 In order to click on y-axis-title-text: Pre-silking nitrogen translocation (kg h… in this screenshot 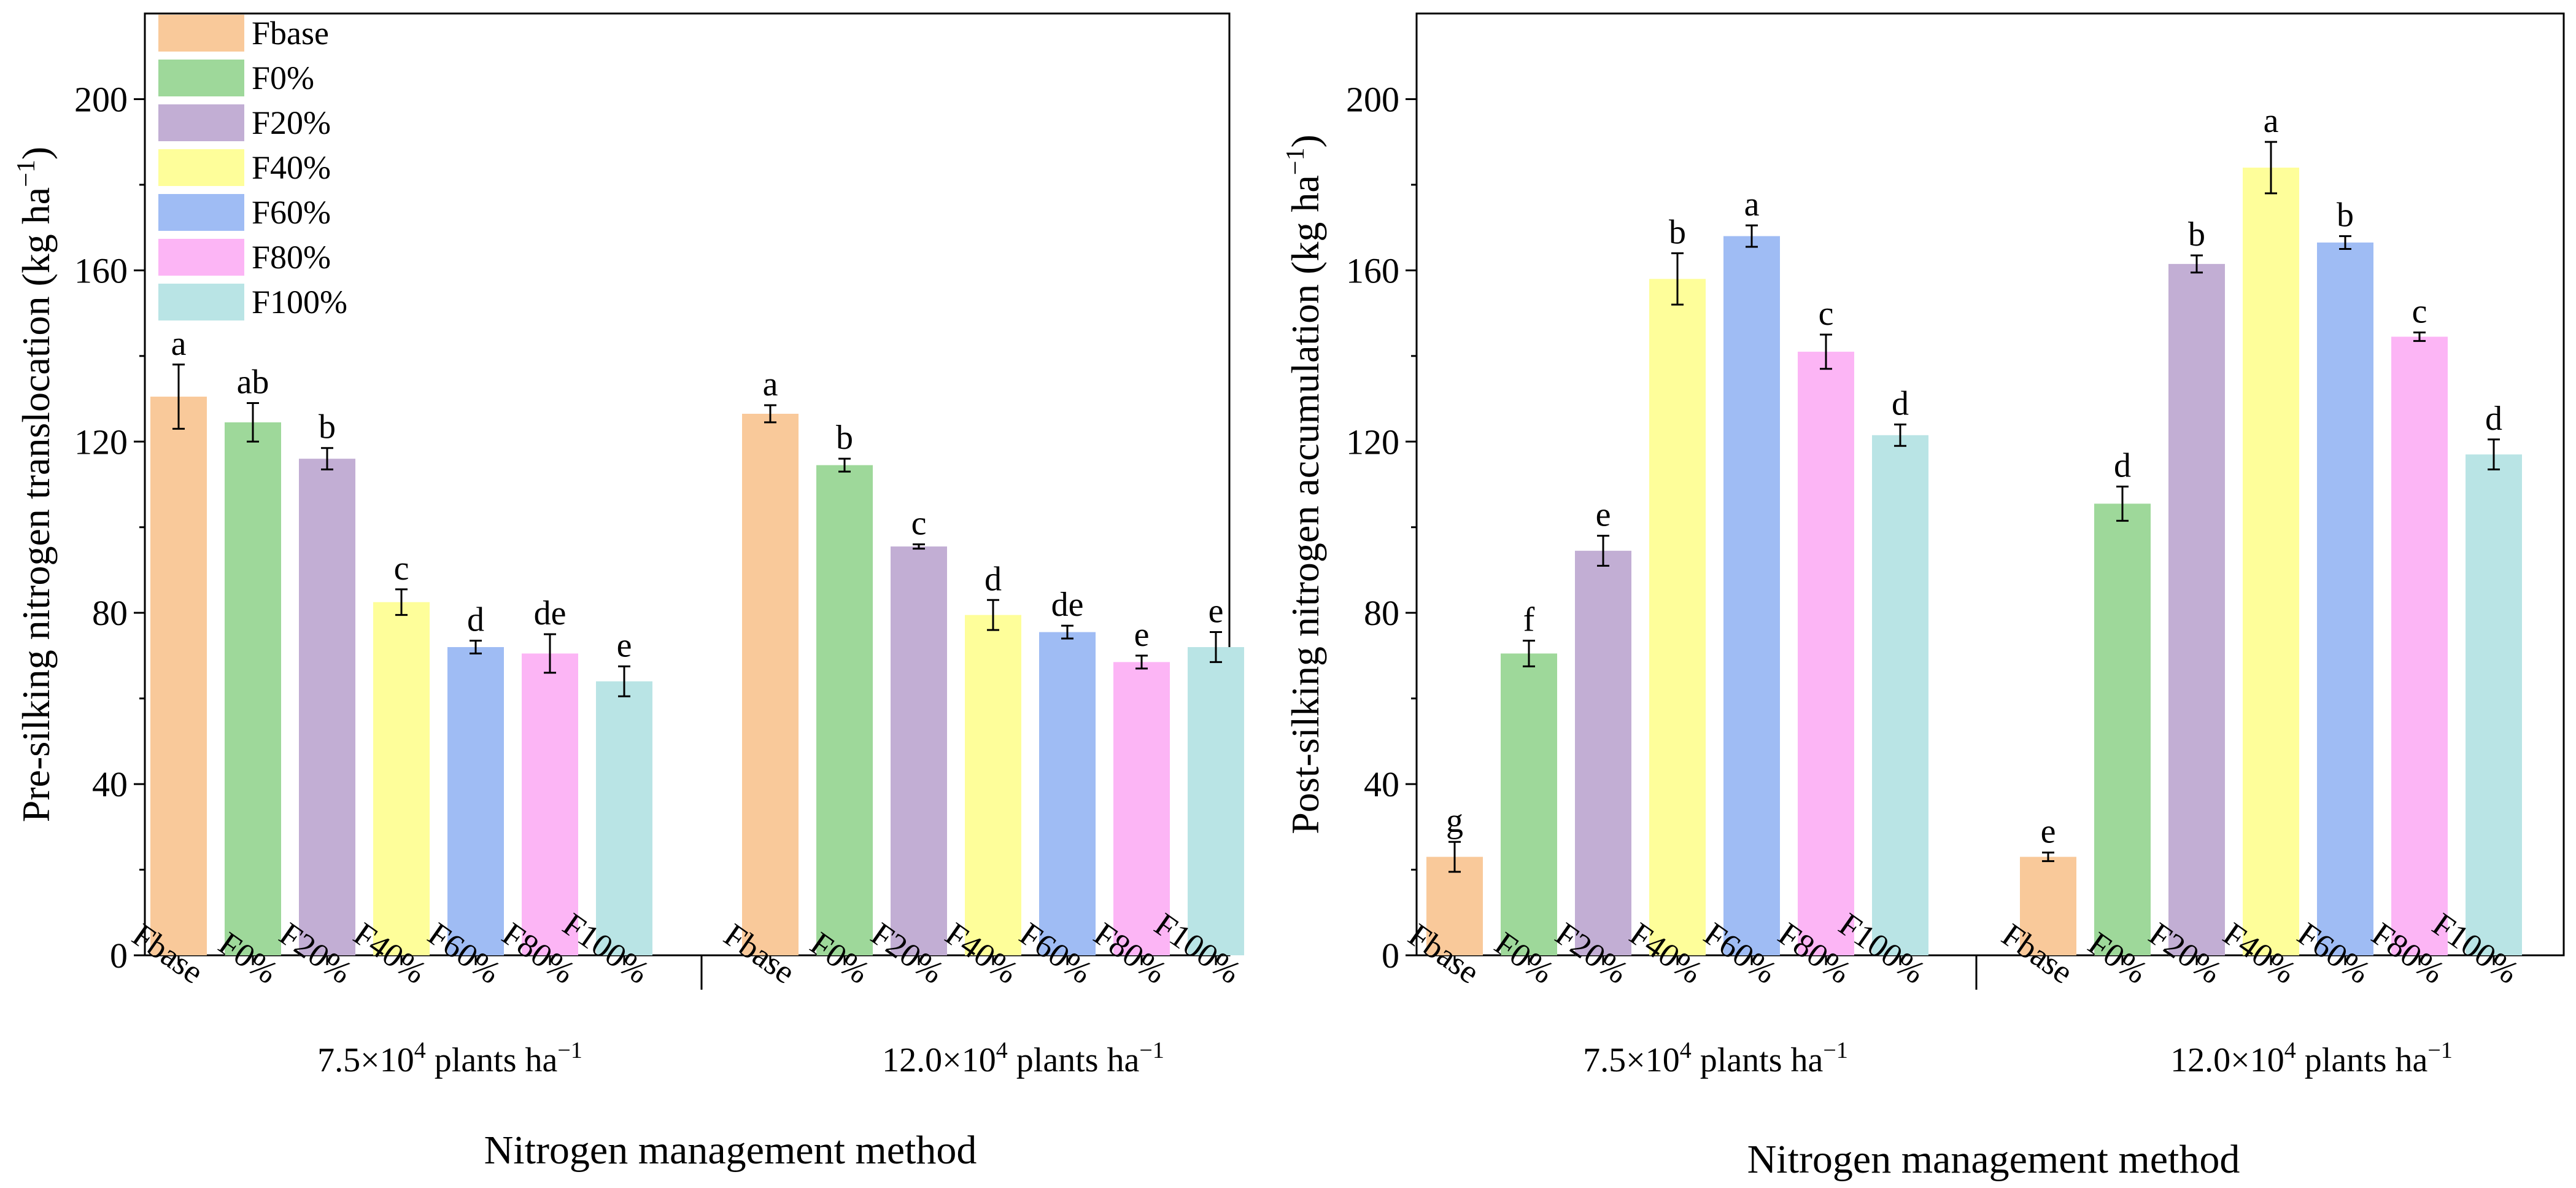, I will do `click(36, 505)`.